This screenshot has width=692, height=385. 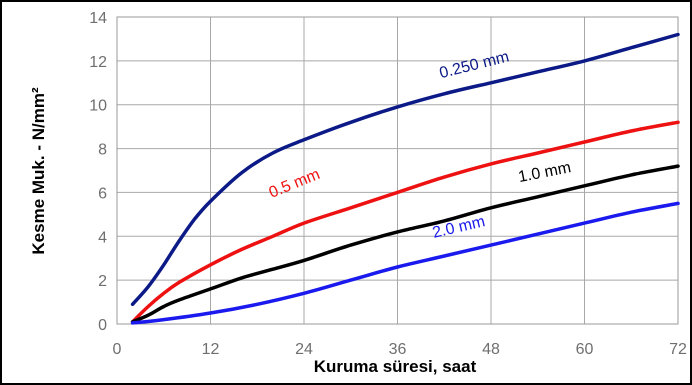 What do you see at coordinates (117, 349) in the screenshot?
I see `x-tick-label: 0` at bounding box center [117, 349].